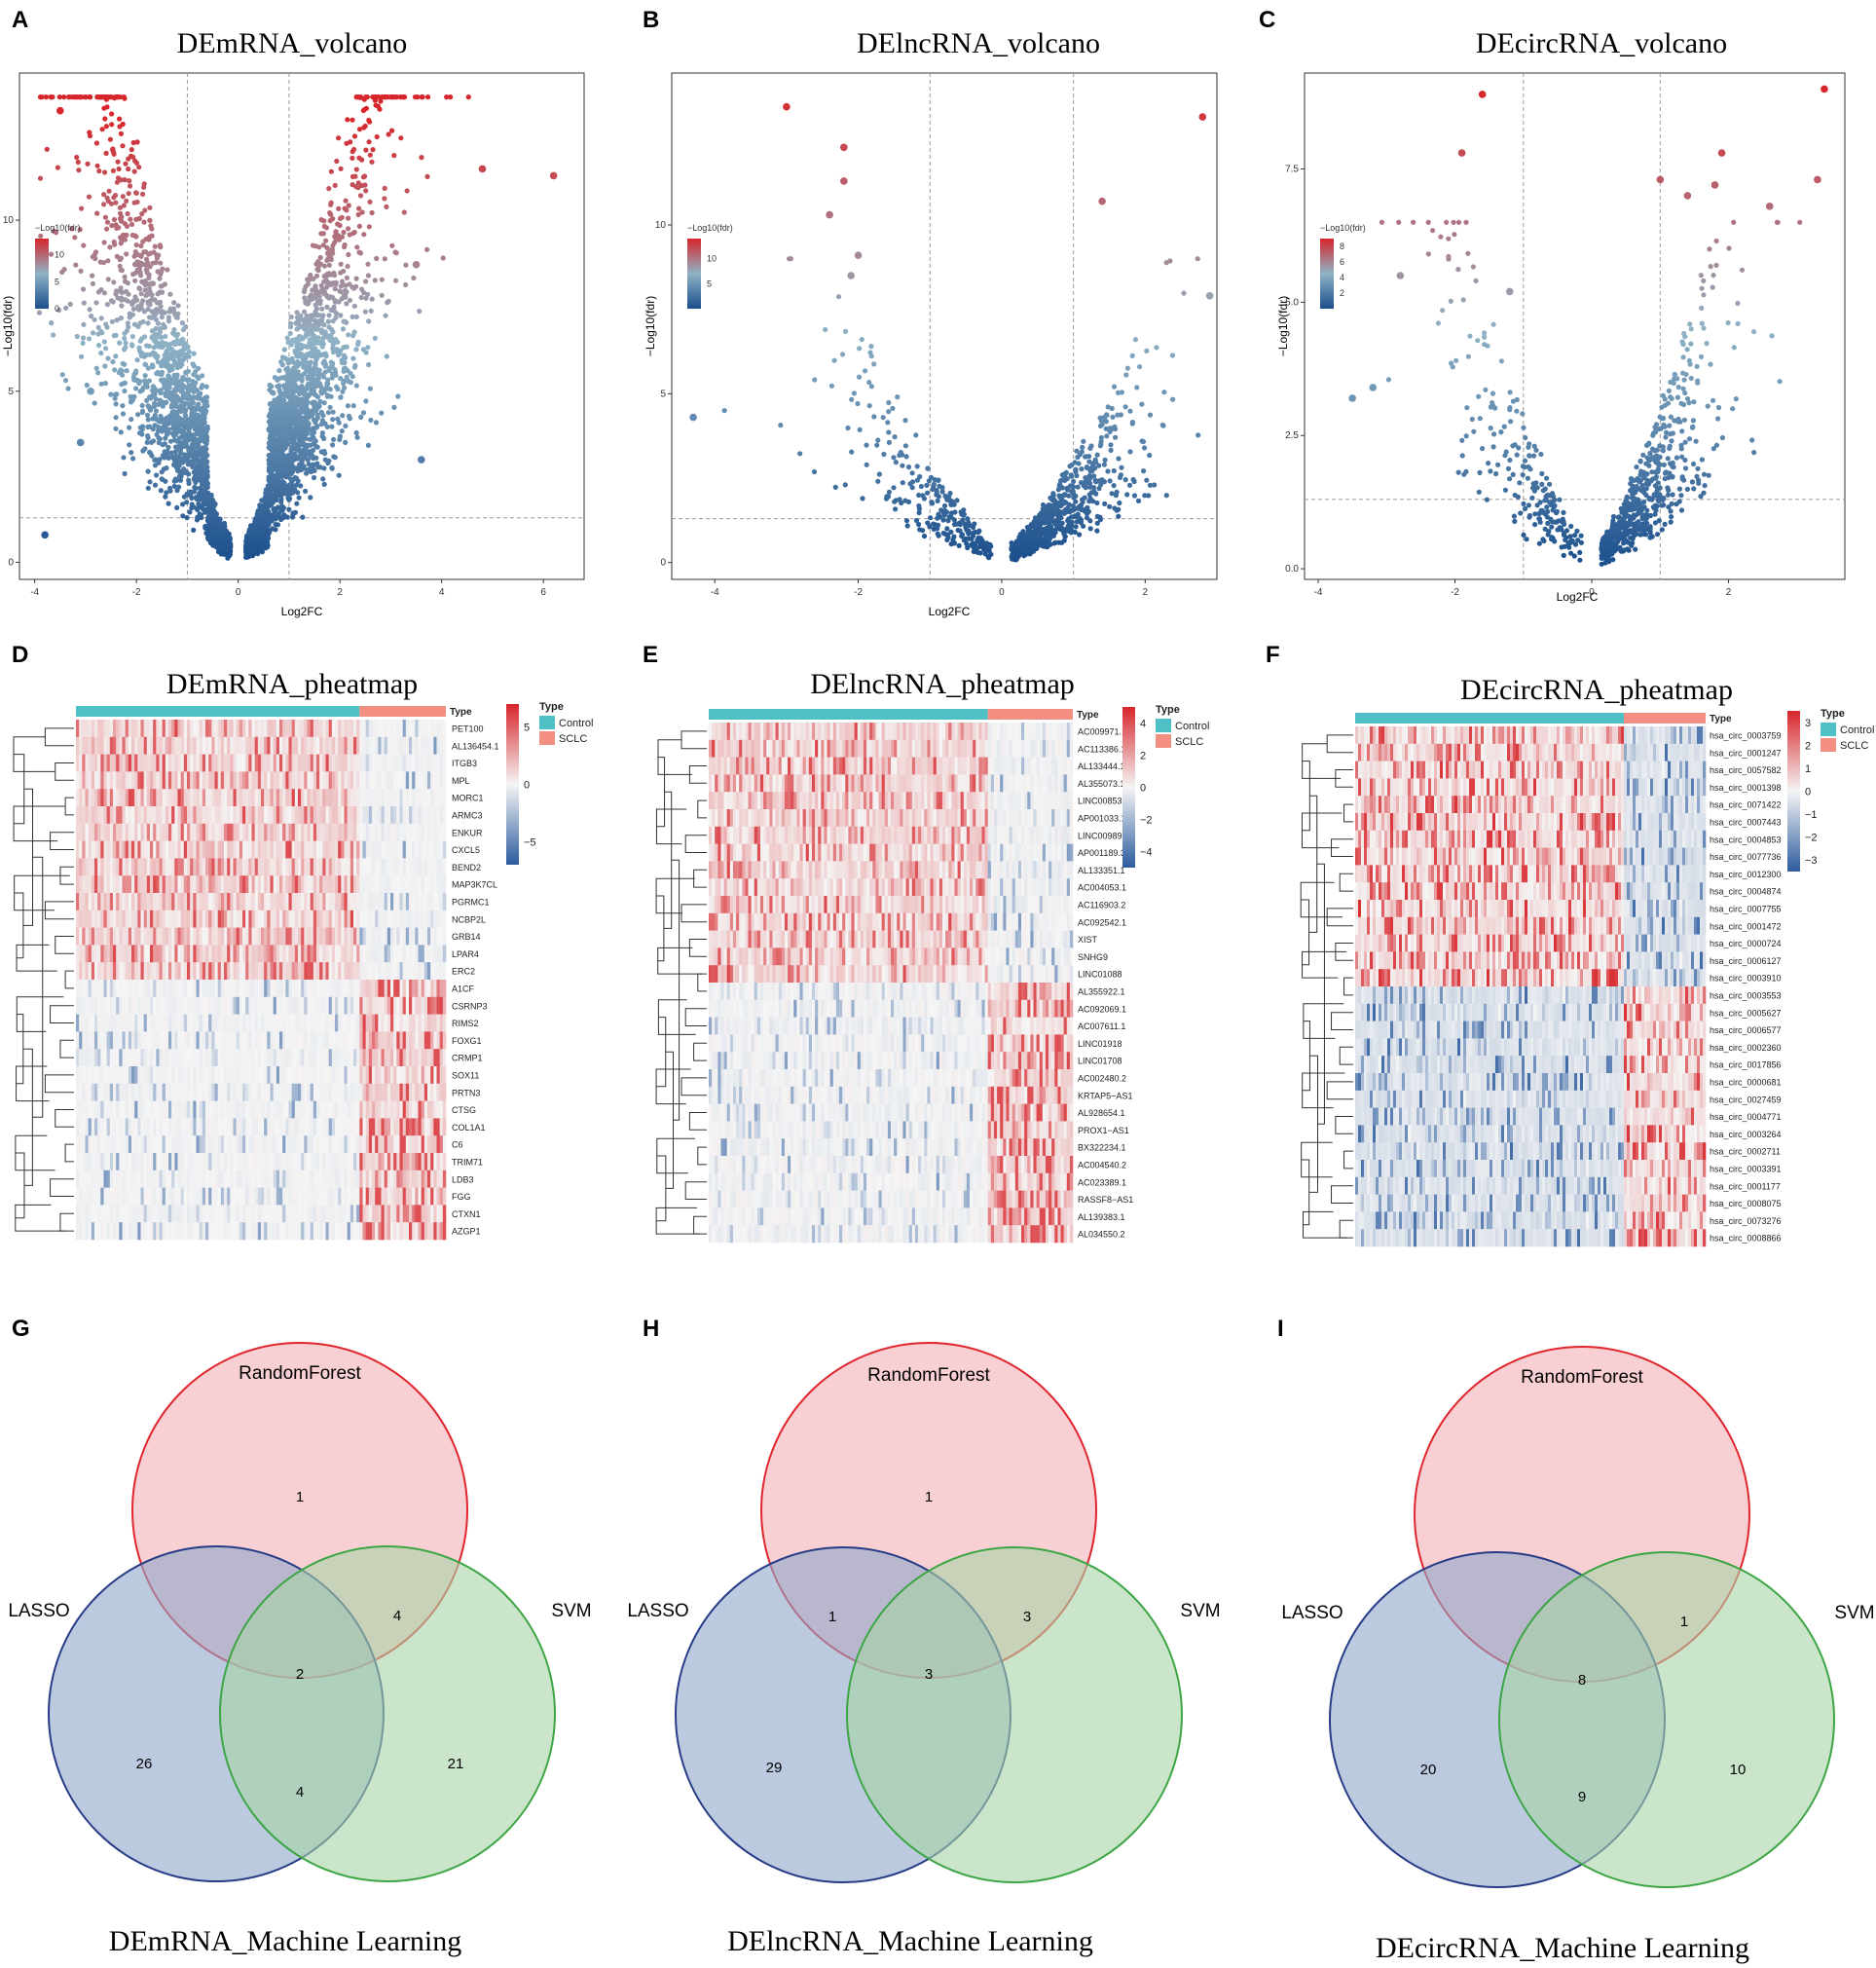 The image size is (1876, 1968). Describe the element at coordinates (715, 592) in the screenshot. I see `x-tick-label: -4` at that location.